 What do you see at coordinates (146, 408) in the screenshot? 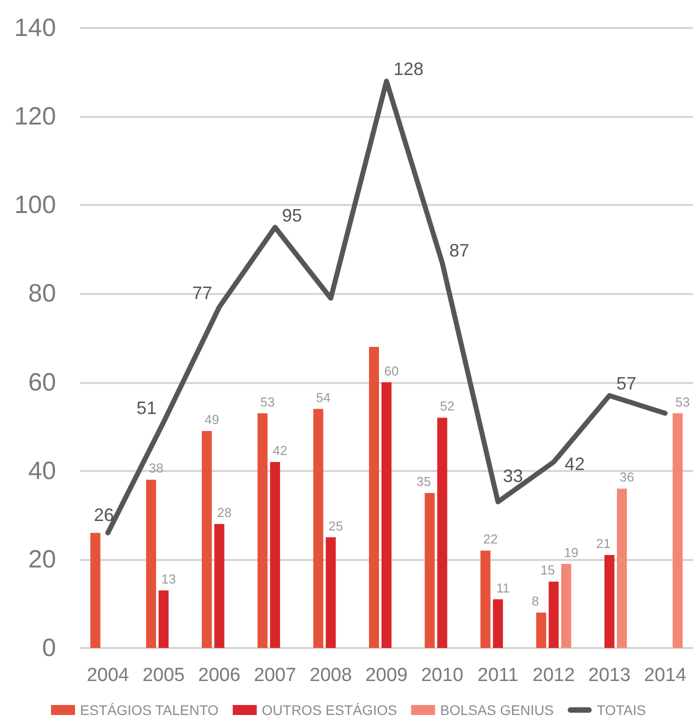
I see `data-label: 51` at bounding box center [146, 408].